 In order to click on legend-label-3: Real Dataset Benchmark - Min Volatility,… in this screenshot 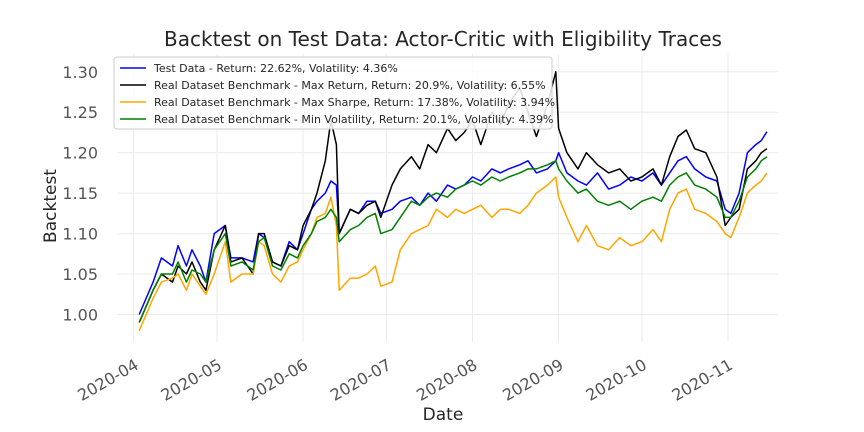, I will do `click(353, 119)`.